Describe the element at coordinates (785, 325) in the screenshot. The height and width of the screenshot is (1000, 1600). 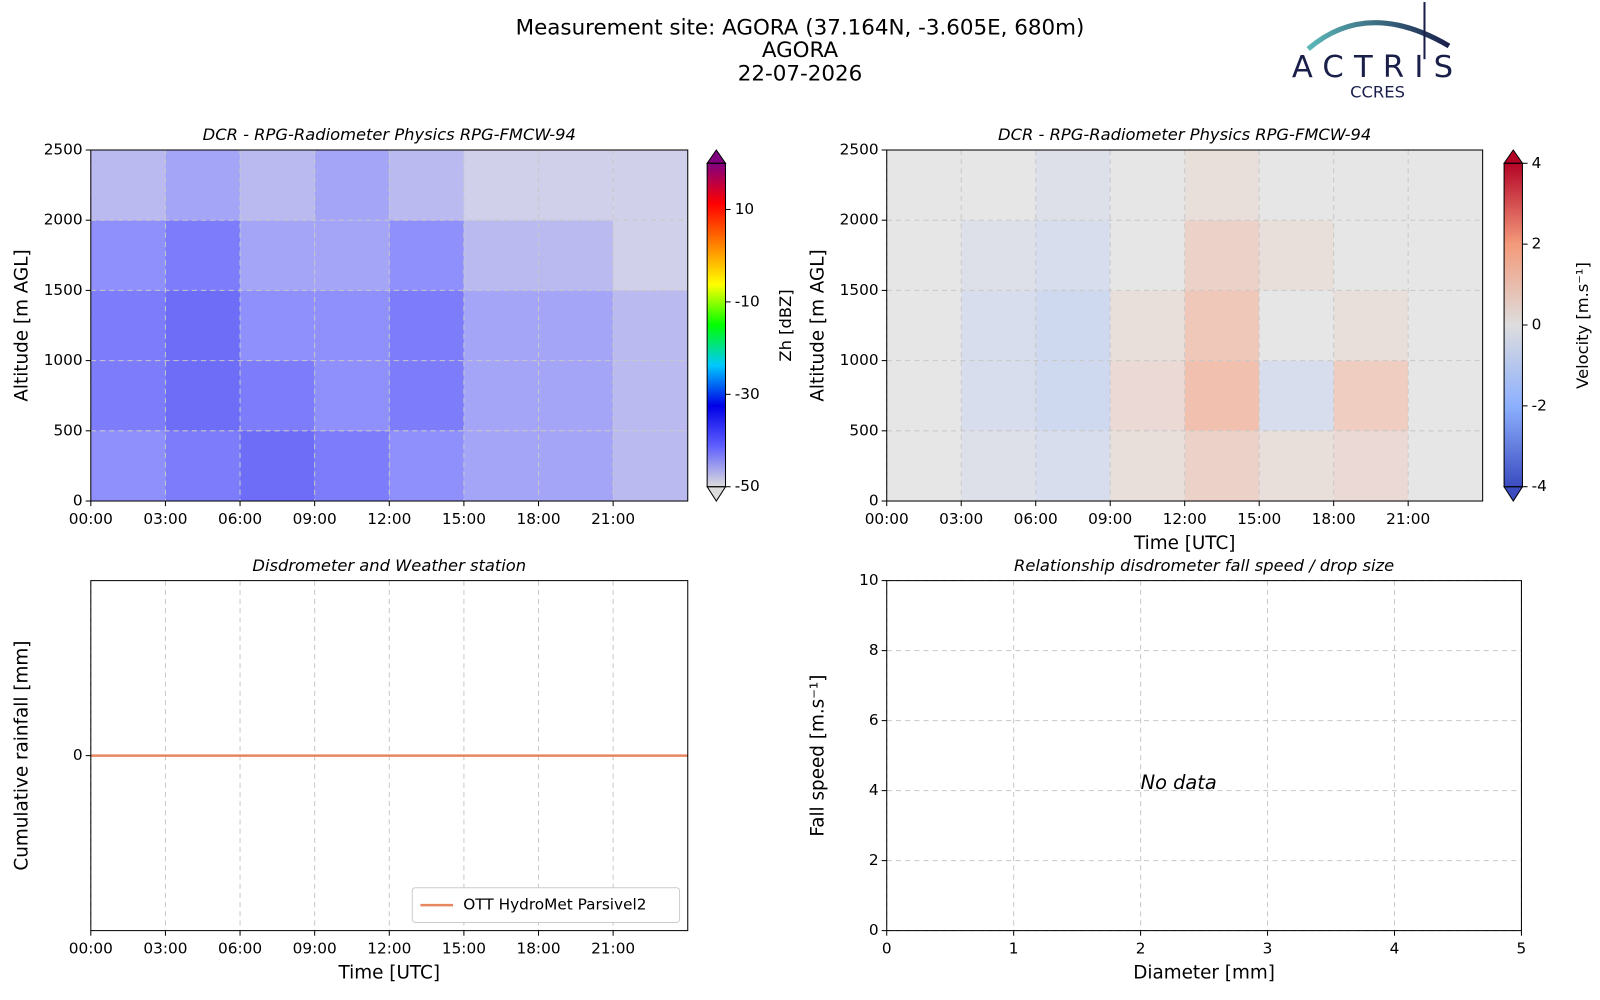
I see `colorbar-label: Zh [dBZ]` at that location.